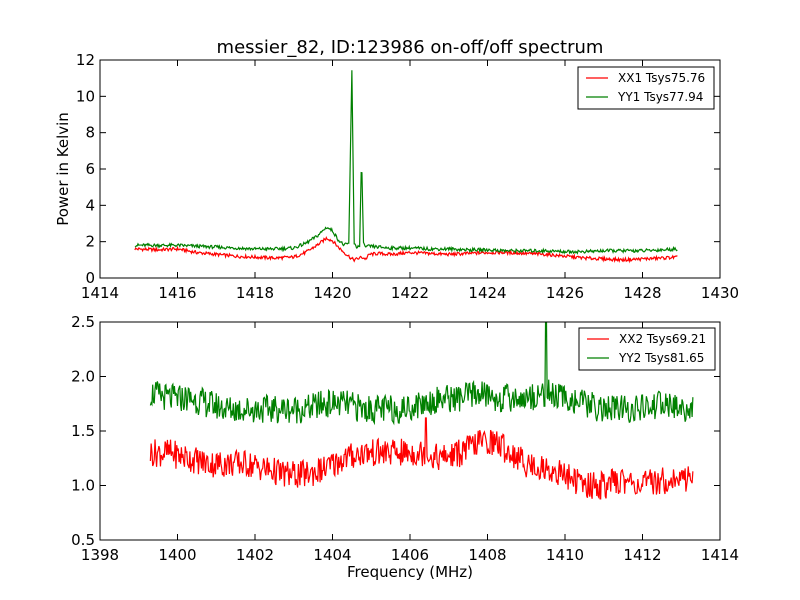  Describe the element at coordinates (83, 431) in the screenshot. I see `bottom-y-tick-label: 1.5` at that location.